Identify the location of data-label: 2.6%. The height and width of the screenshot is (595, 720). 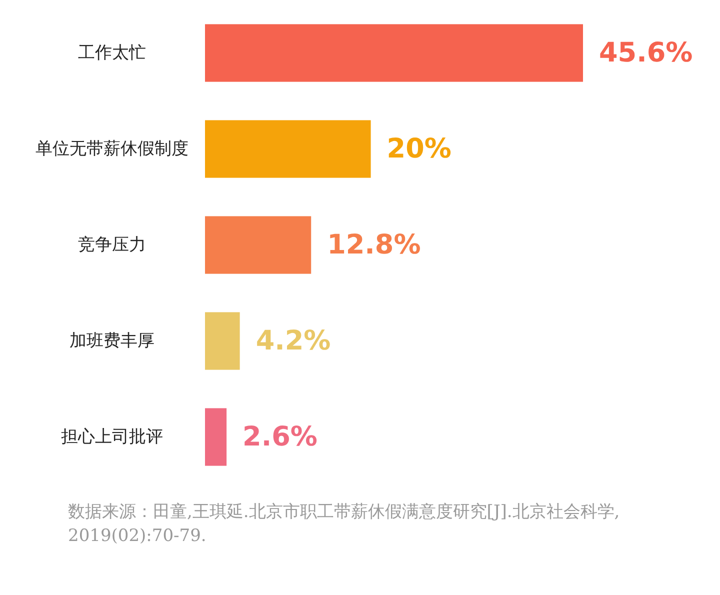
(280, 437).